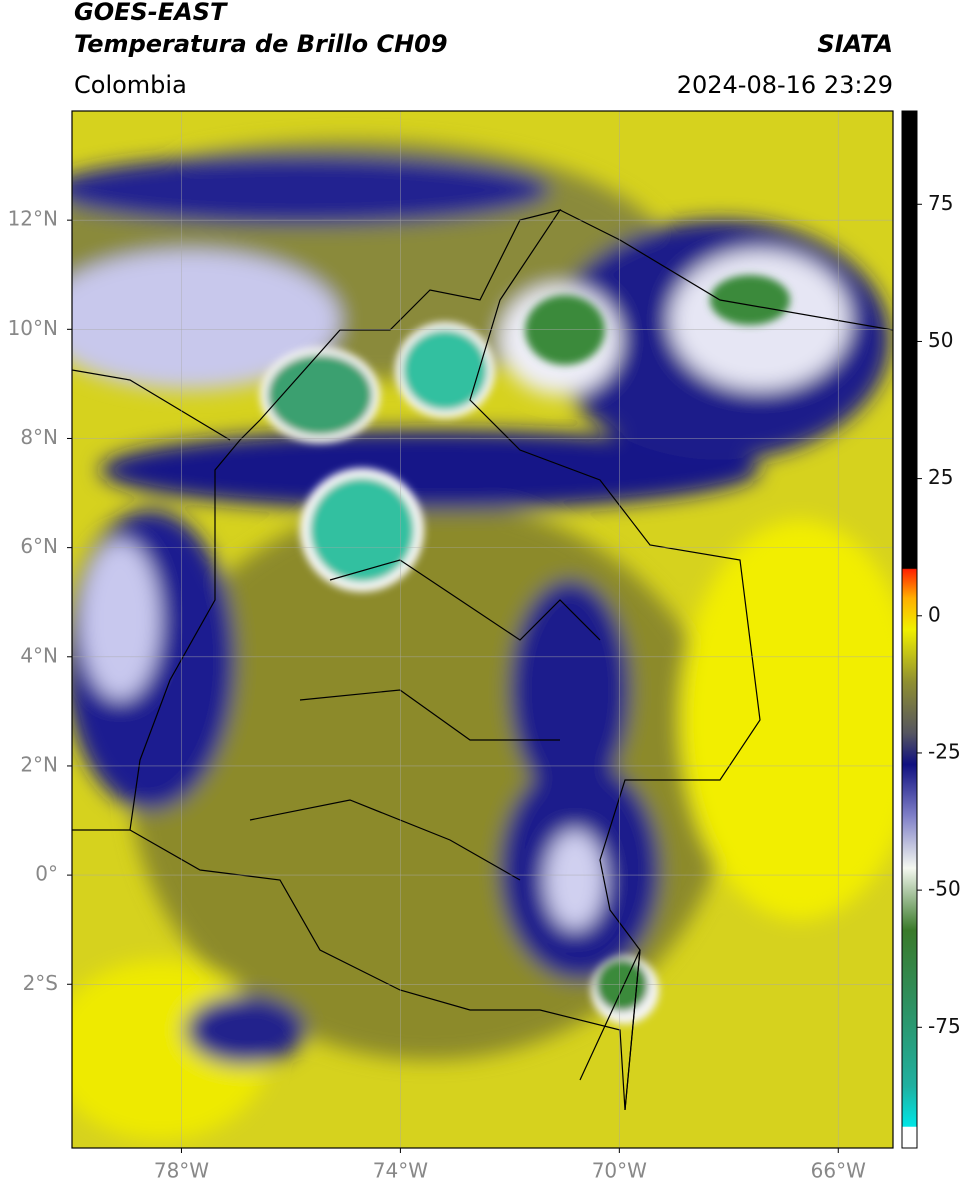  What do you see at coordinates (619, 1171) in the screenshot?
I see `lon-tick-label: 70°W` at bounding box center [619, 1171].